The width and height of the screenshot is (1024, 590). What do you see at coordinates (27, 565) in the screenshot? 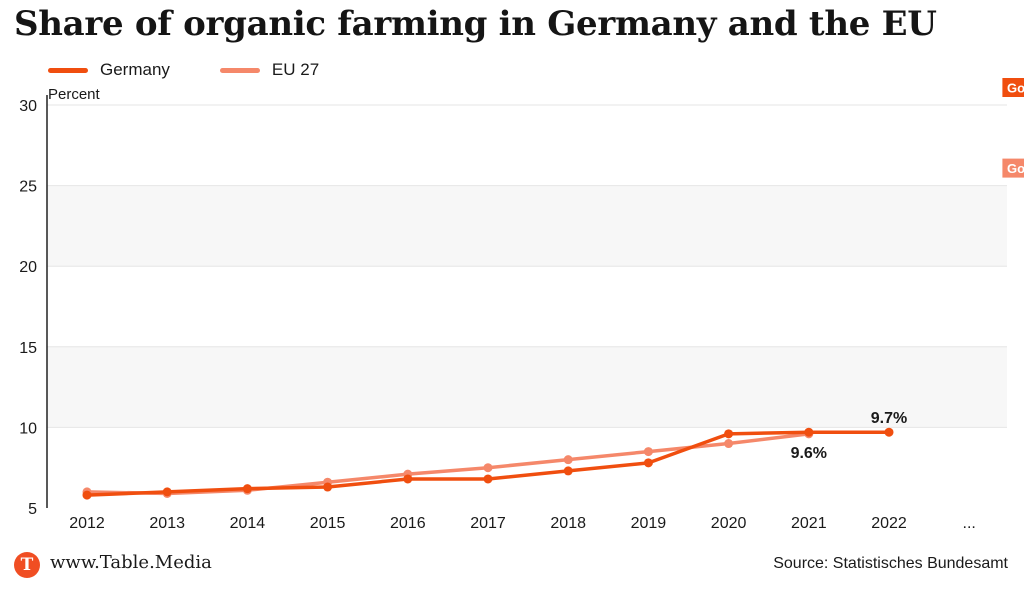
I see `table-media-logo-icon: T` at bounding box center [27, 565].